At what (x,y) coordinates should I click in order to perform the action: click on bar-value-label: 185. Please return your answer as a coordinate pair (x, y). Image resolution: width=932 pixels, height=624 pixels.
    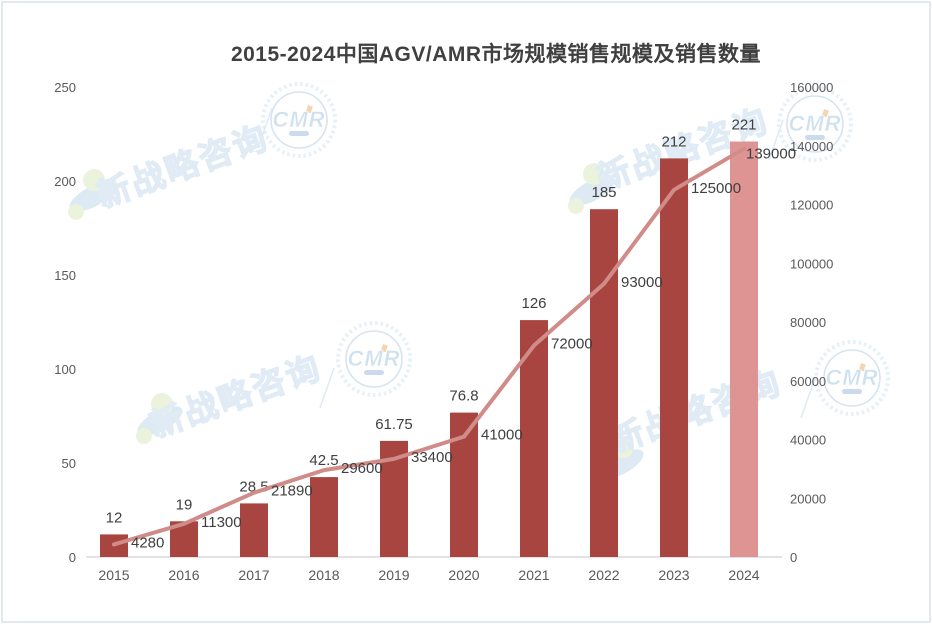
    Looking at the image, I should click on (603, 192).